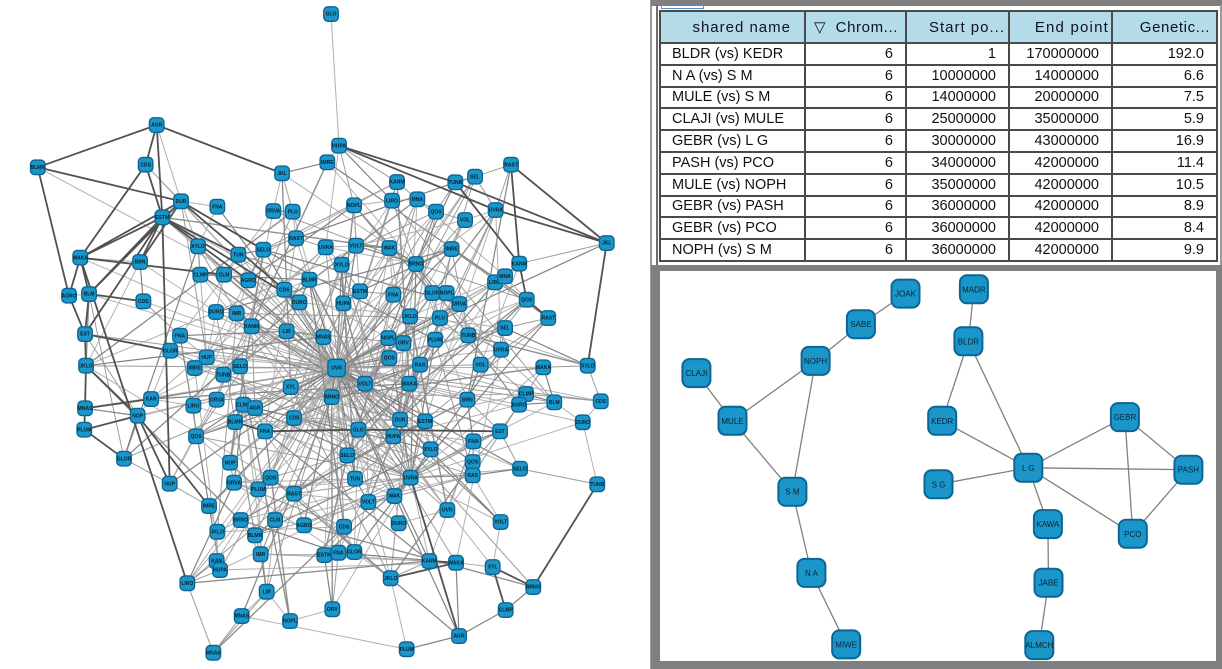 This screenshot has width=1222, height=669. Describe the element at coordinates (939, 484) in the screenshot. I see `svg-text: S G` at that location.